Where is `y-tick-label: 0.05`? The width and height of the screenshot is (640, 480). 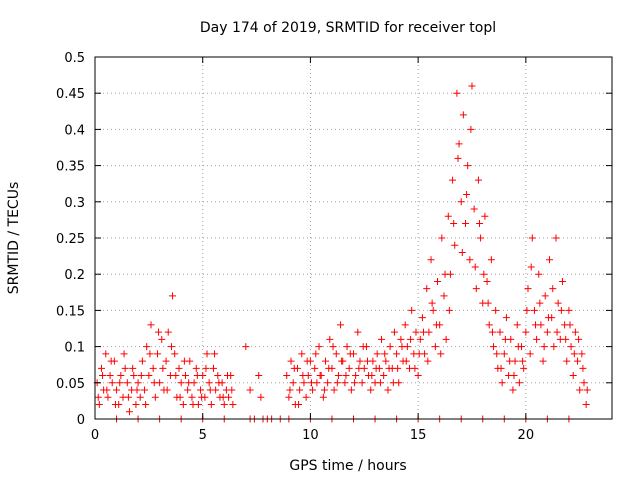
y-tick-label: 0.05 is located at coordinates (70, 384).